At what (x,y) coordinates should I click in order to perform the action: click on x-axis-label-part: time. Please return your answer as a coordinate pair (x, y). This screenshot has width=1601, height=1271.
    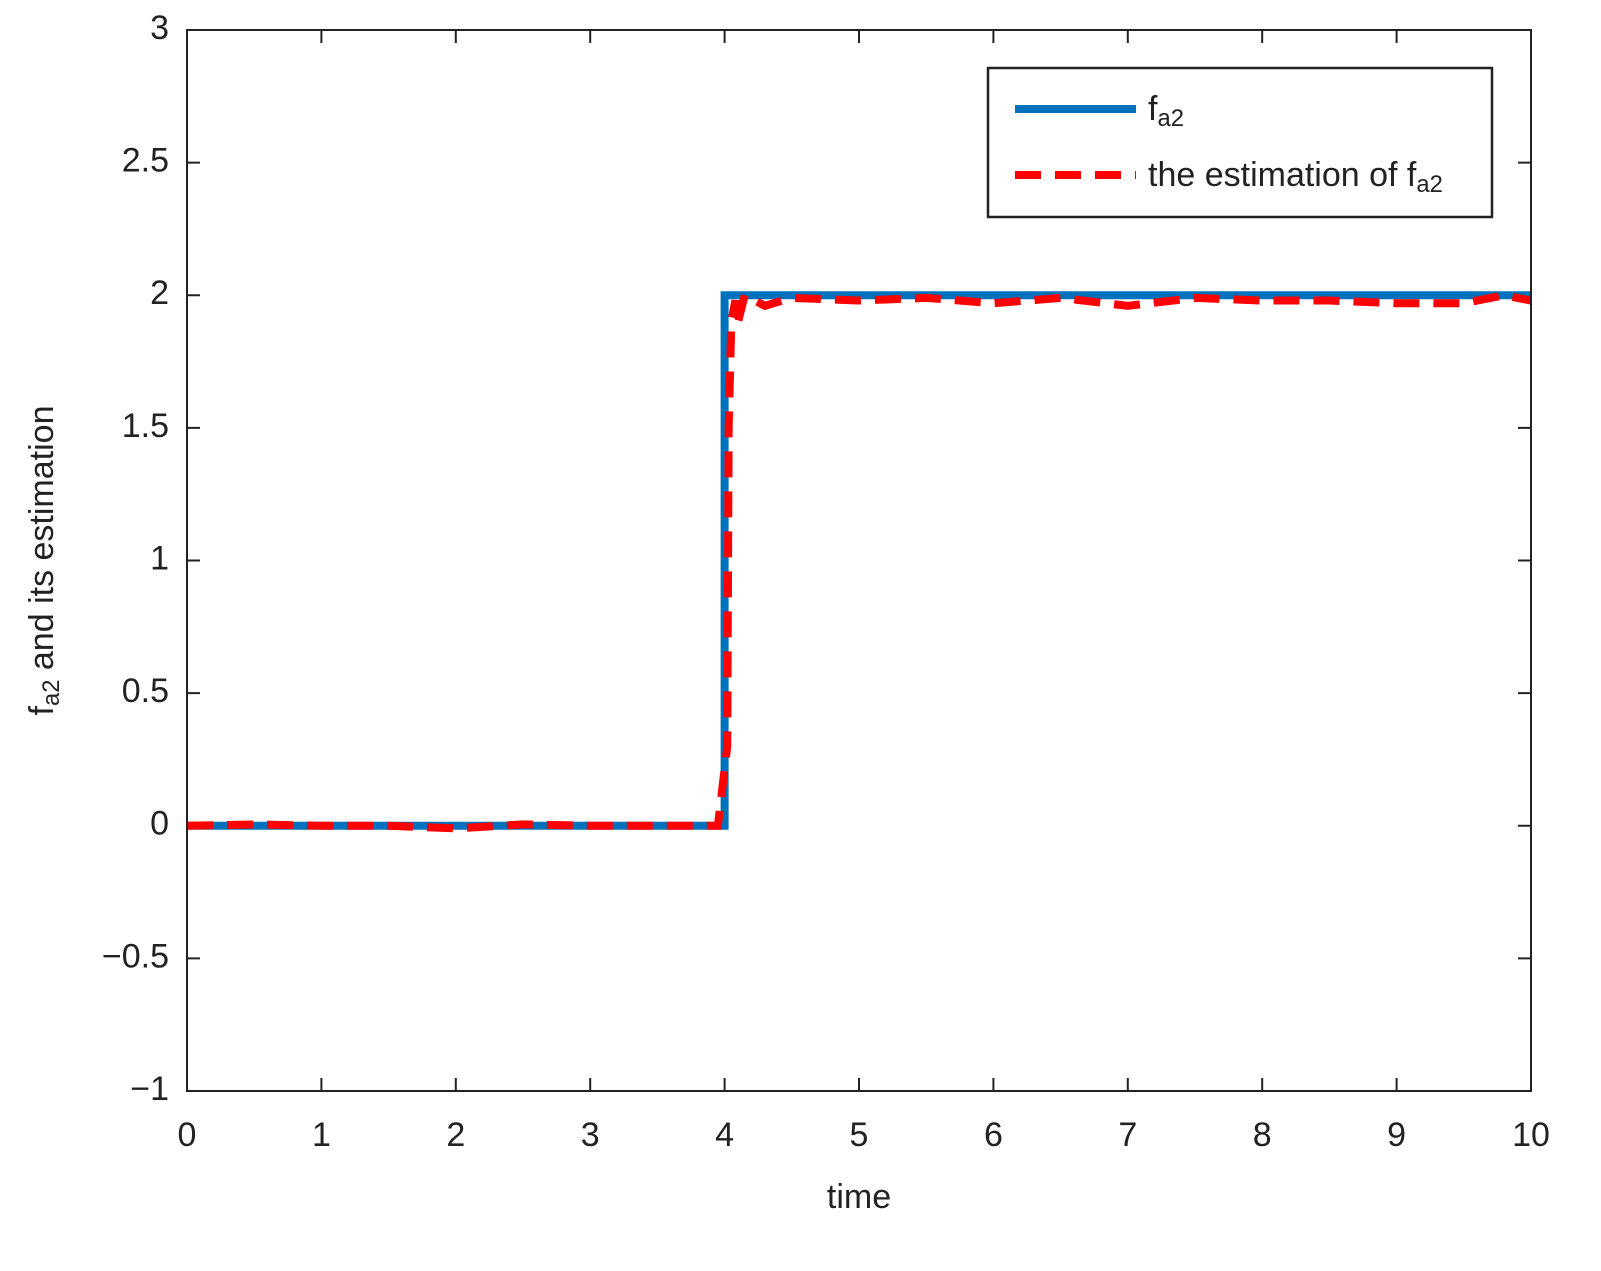
    Looking at the image, I should click on (859, 1197).